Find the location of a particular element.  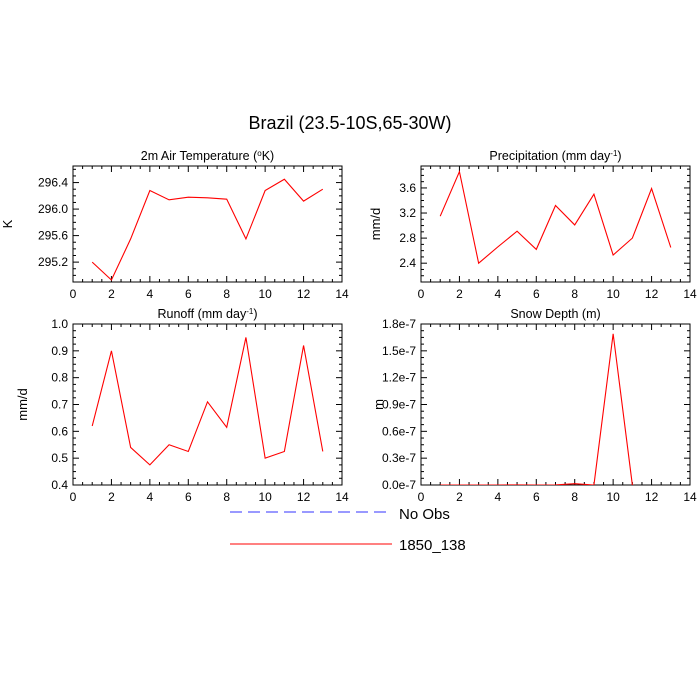

y-tick-label: 1.8e-7 is located at coordinates (399, 324).